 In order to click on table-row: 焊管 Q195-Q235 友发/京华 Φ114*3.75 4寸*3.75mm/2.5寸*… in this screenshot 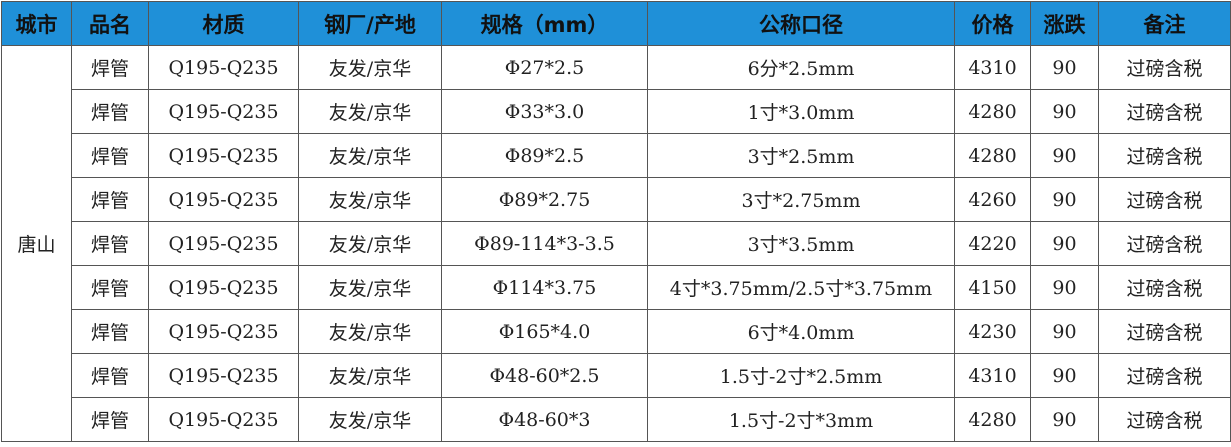, I will do `click(616, 287)`.